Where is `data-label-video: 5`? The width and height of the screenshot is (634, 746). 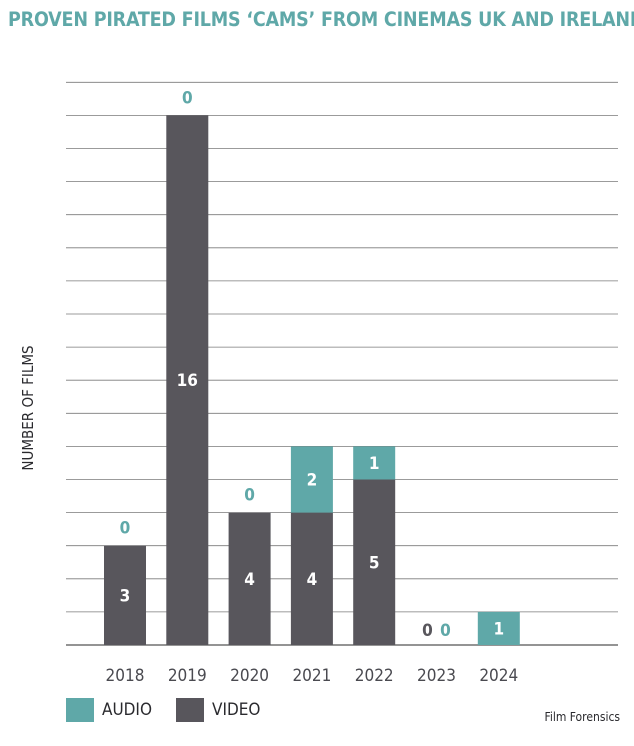
data-label-video: 5 is located at coordinates (374, 563).